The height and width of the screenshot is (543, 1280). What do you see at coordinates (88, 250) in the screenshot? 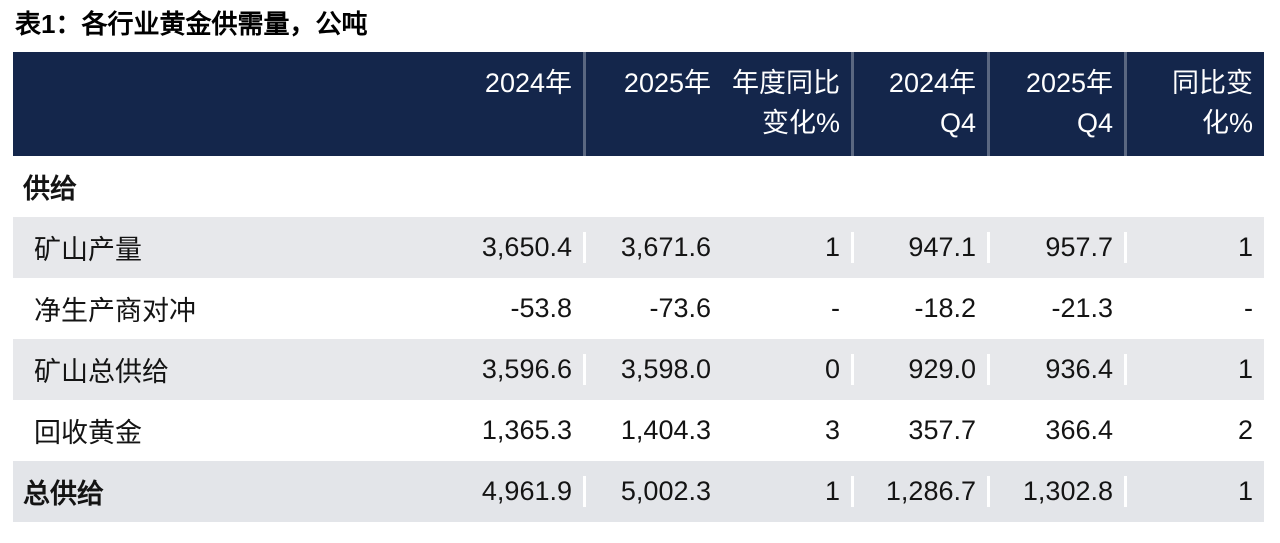
I see `row-label: 矿山产量` at bounding box center [88, 250].